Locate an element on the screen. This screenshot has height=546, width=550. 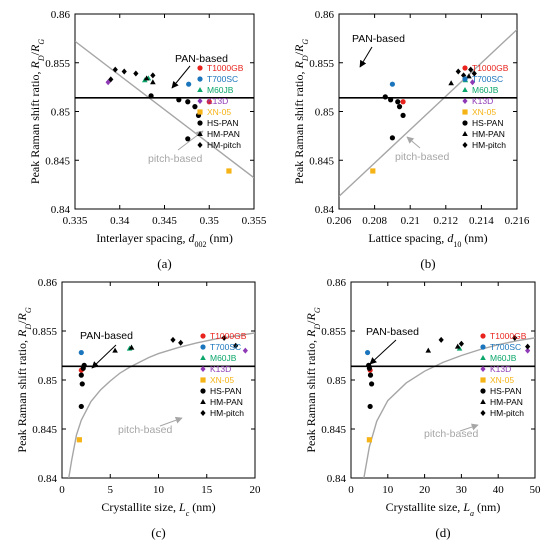
legend-label: K13D is located at coordinates (482, 101).